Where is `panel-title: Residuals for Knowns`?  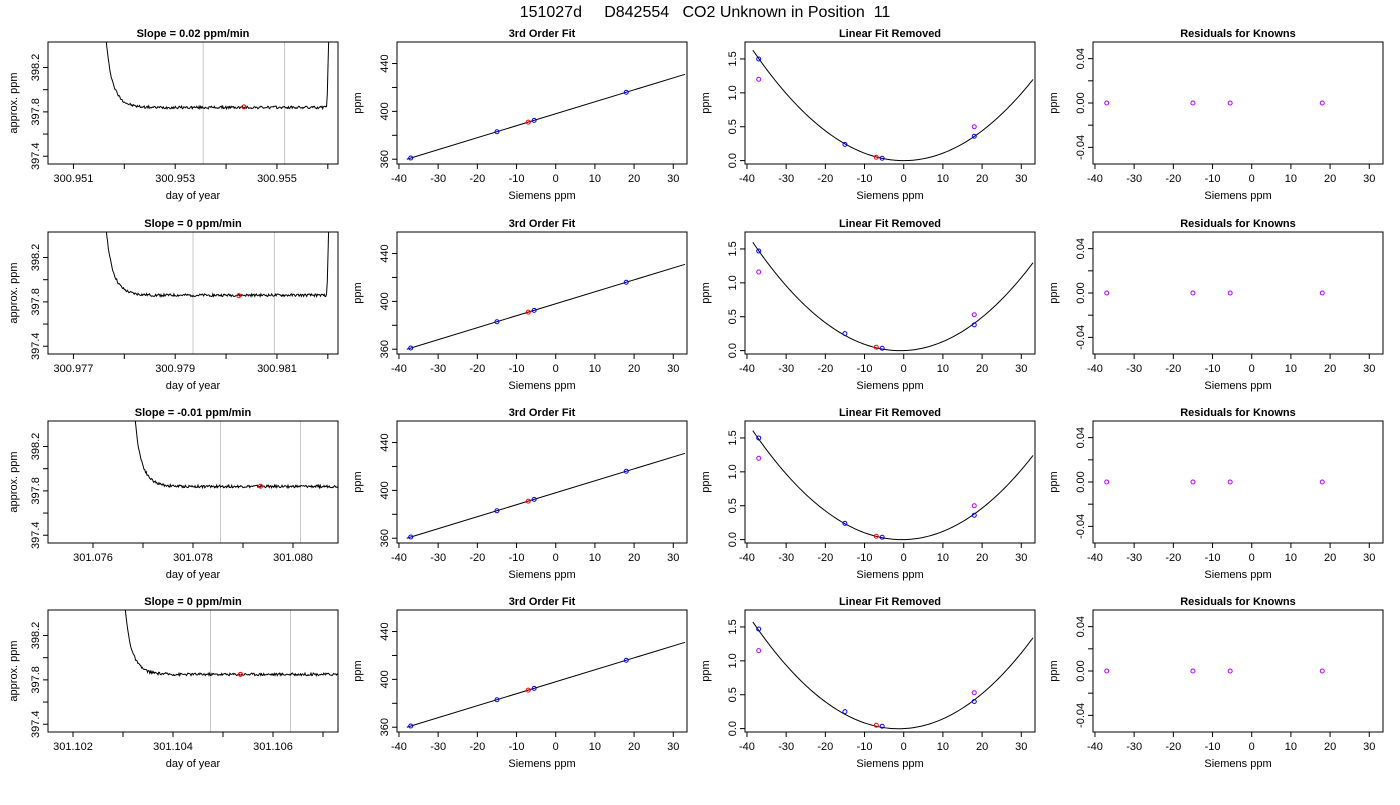
panel-title: Residuals for Knowns is located at coordinates (1238, 413).